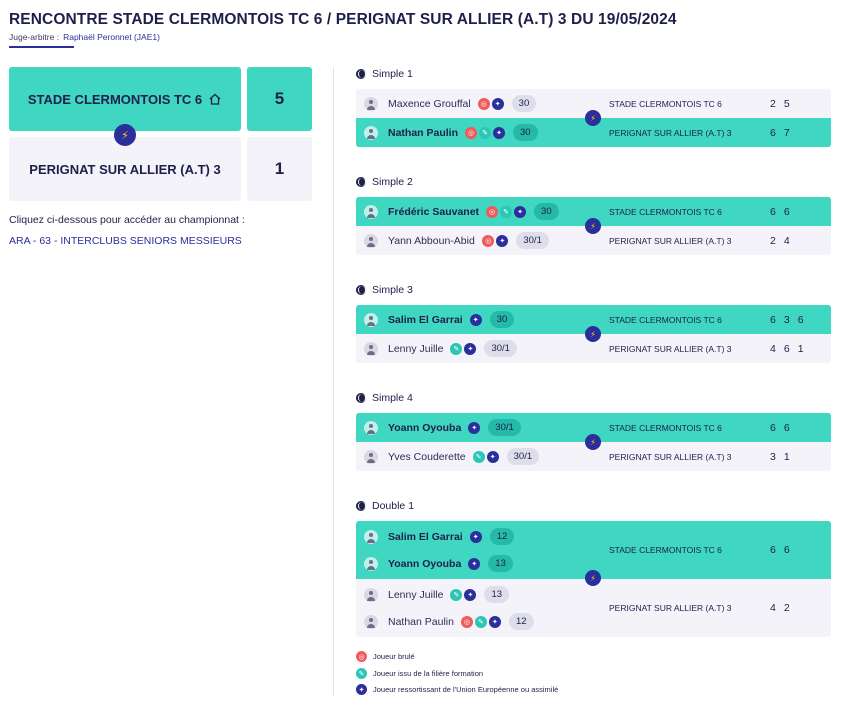 The height and width of the screenshot is (716, 860). I want to click on match-title-text: Double 1, so click(393, 506).